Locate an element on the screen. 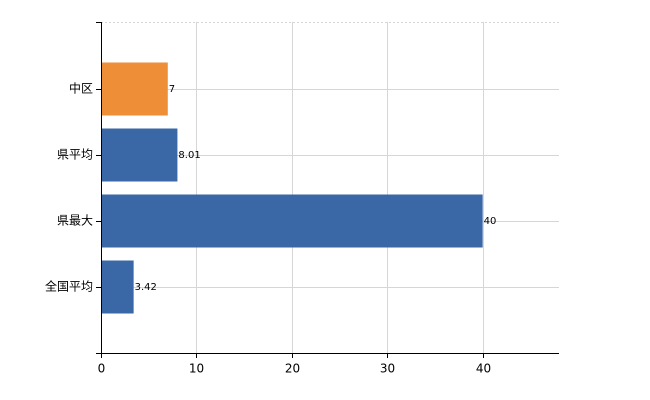  x-tick-label: 30 is located at coordinates (387, 369).